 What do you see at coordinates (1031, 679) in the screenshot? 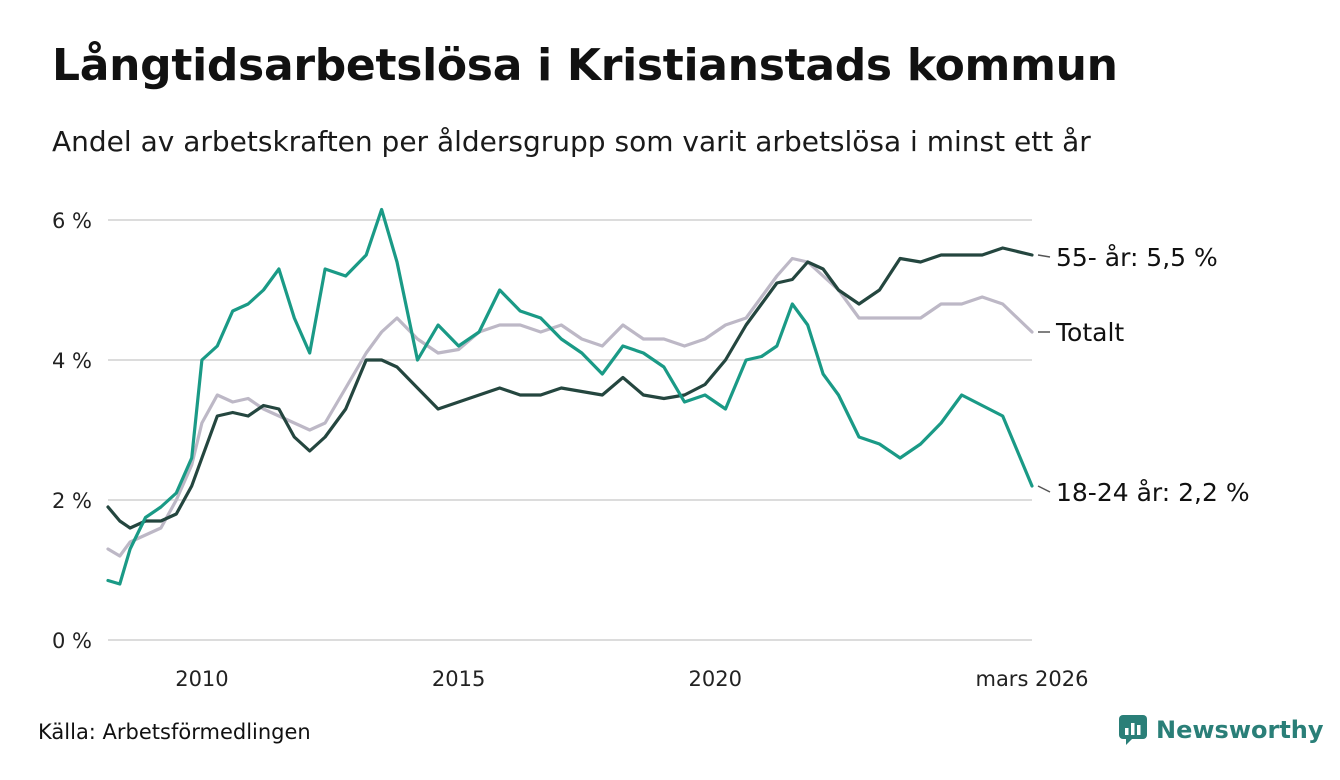
I see `x-tick-label-3: mars 2026` at bounding box center [1031, 679].